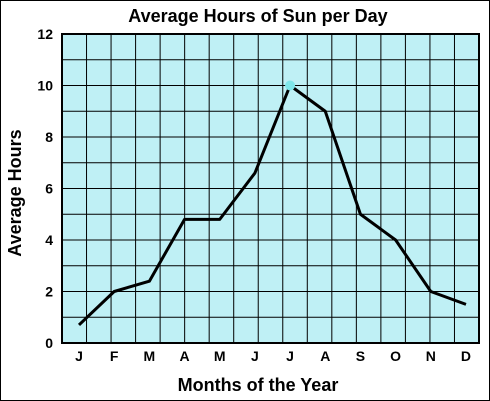  Describe the element at coordinates (257, 16) in the screenshot. I see `chart-title: Average Hours of Sun per Day` at that location.